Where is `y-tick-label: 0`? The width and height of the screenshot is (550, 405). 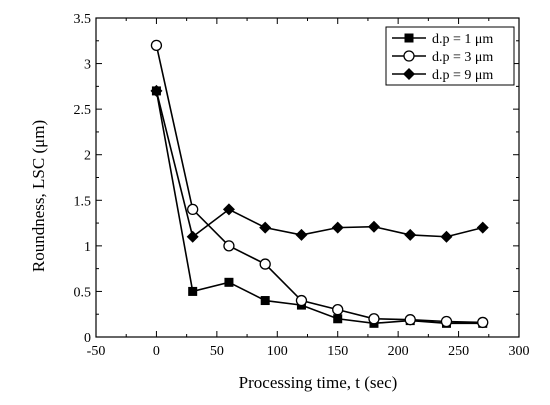 y-tick-label: 0 is located at coordinates (87, 338).